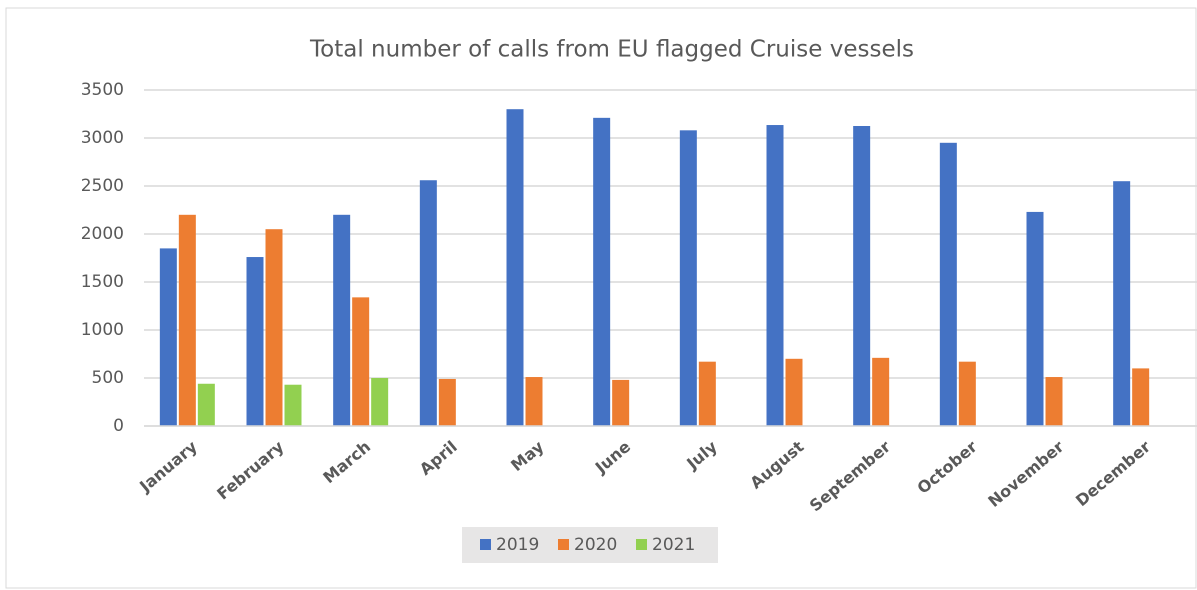 This screenshot has width=1197, height=590. What do you see at coordinates (108, 378) in the screenshot?
I see `y-tick-label: 500` at bounding box center [108, 378].